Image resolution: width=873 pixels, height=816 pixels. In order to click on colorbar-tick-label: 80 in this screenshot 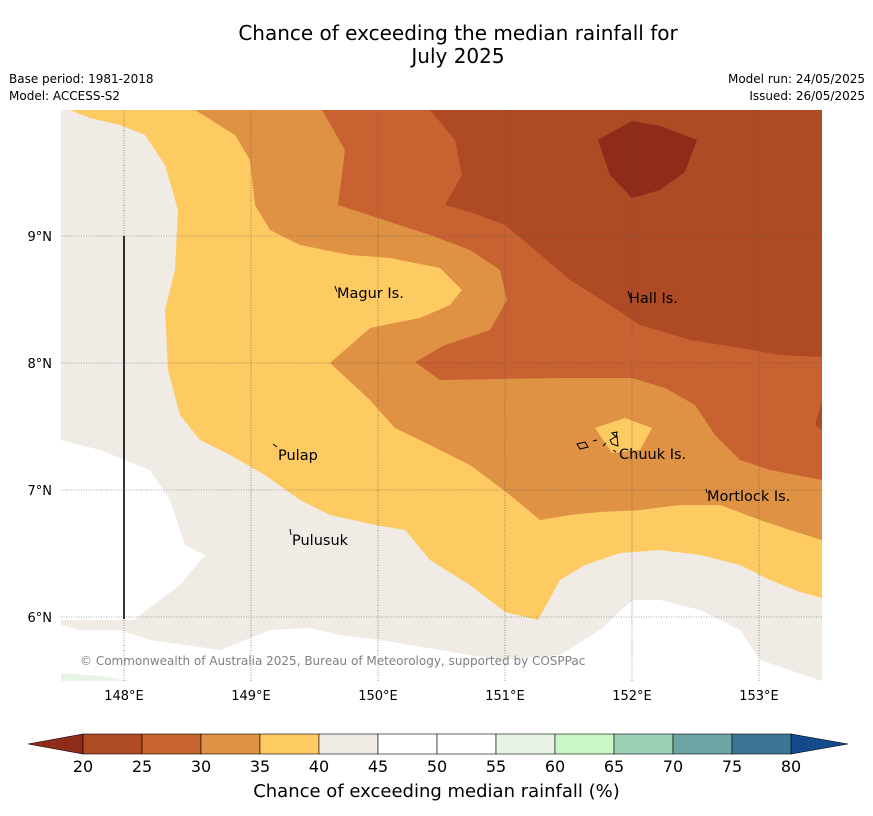, I will do `click(791, 766)`.